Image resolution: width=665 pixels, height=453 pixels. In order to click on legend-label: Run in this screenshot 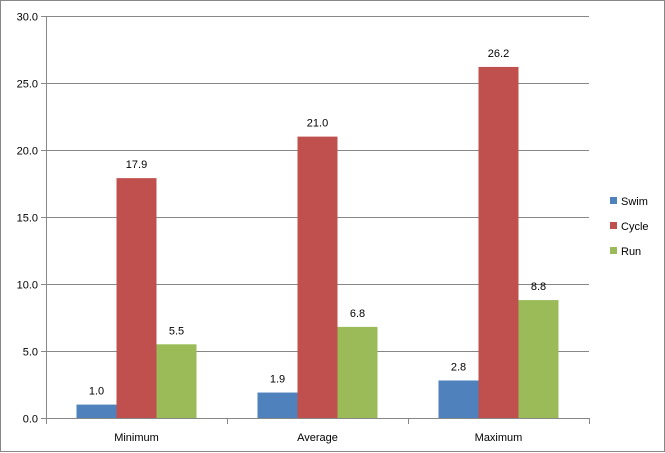, I will do `click(631, 252)`.